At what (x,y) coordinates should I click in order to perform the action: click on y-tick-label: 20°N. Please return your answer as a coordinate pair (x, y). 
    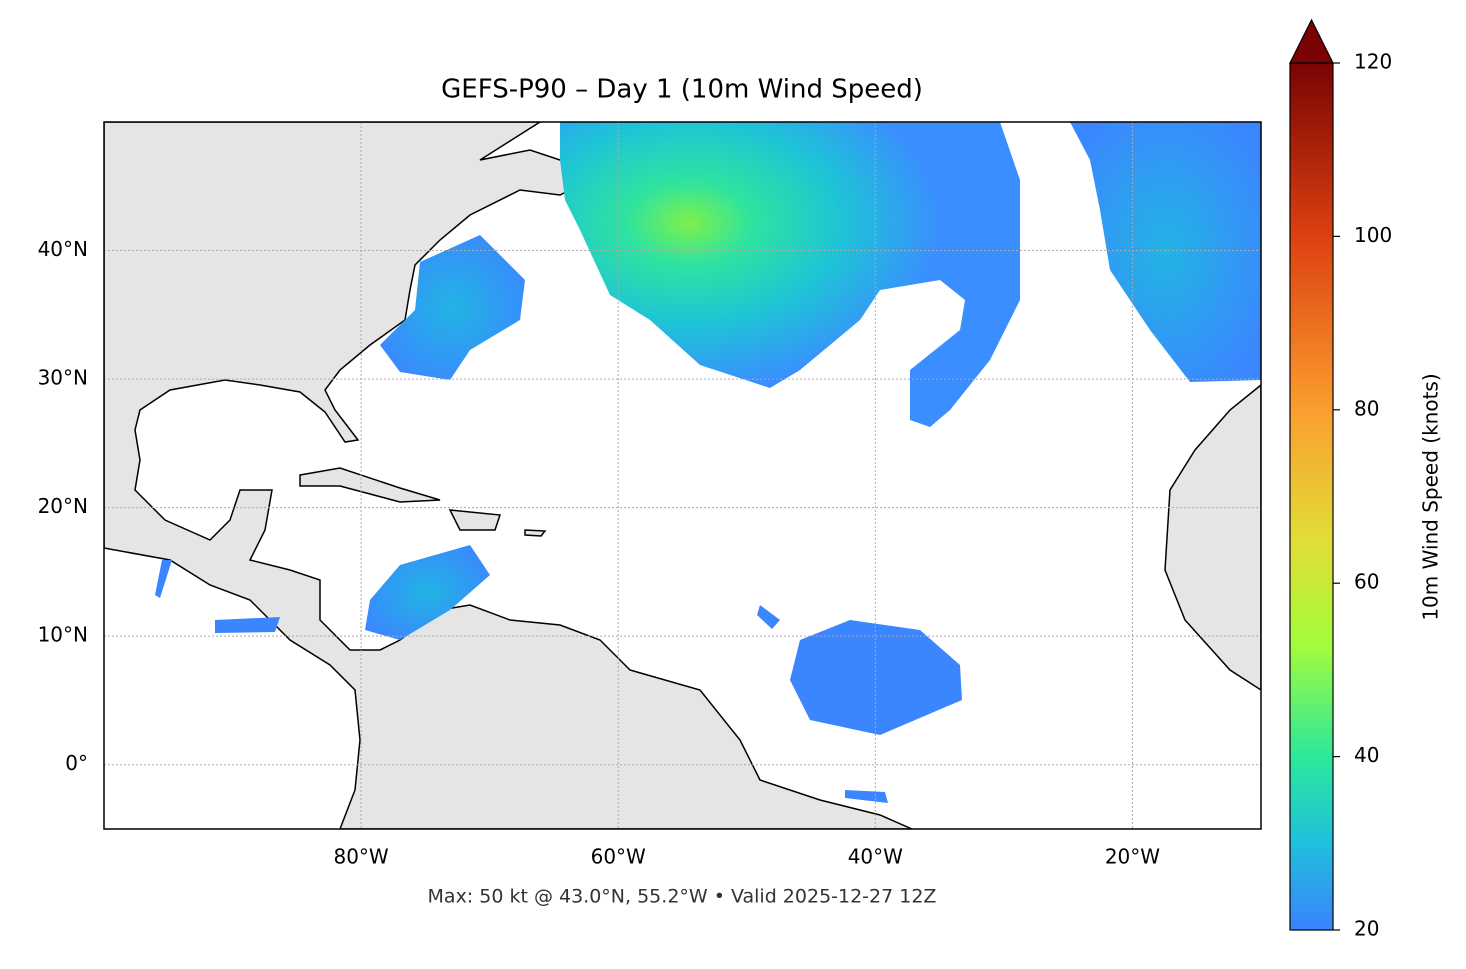
    Looking at the image, I should click on (63, 506).